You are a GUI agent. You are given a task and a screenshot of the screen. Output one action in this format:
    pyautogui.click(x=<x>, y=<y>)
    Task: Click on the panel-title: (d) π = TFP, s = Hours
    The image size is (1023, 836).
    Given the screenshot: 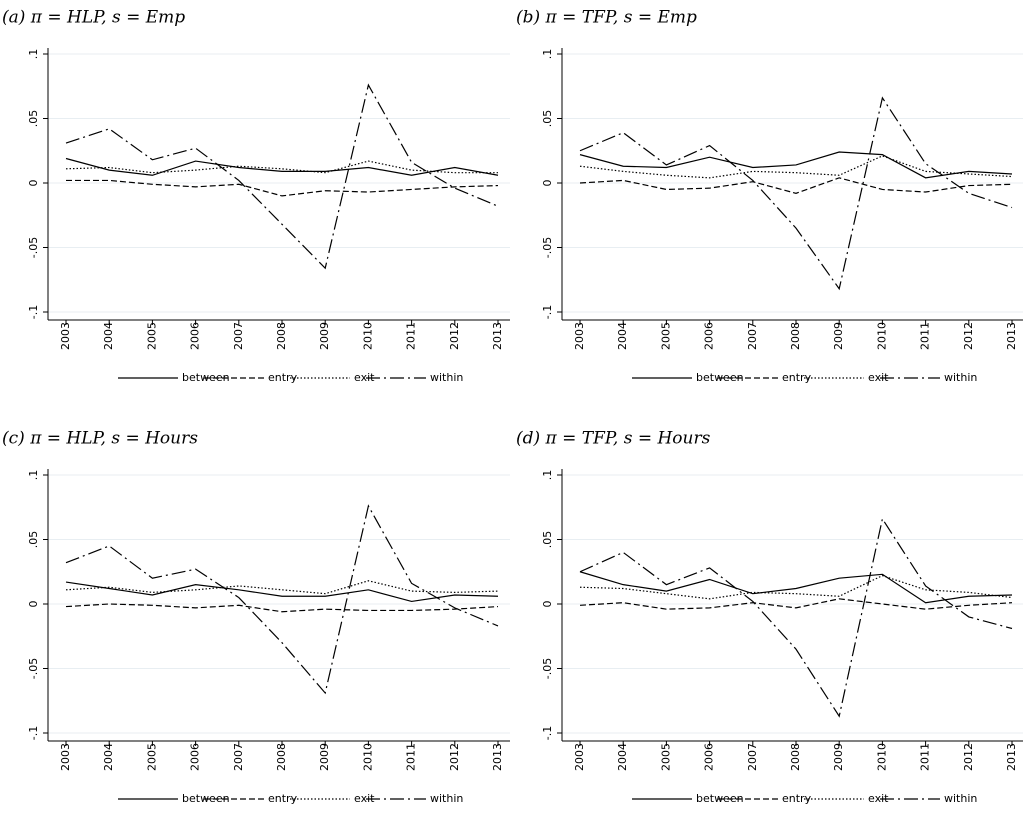 What is the action you would take?
    pyautogui.click(x=613, y=439)
    